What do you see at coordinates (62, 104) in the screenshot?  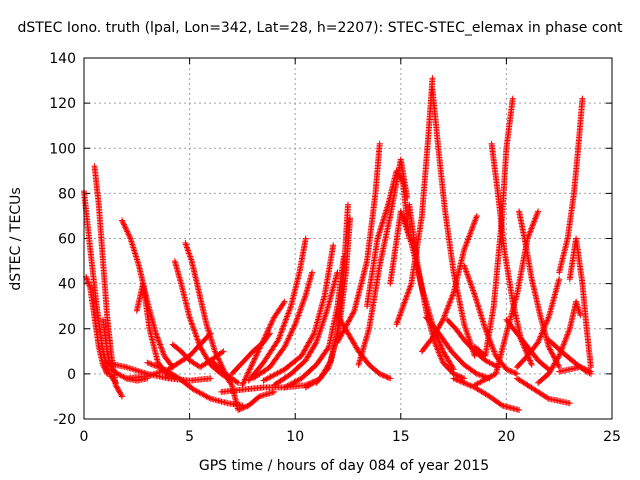 I see `y-tick-label: 120` at bounding box center [62, 104].